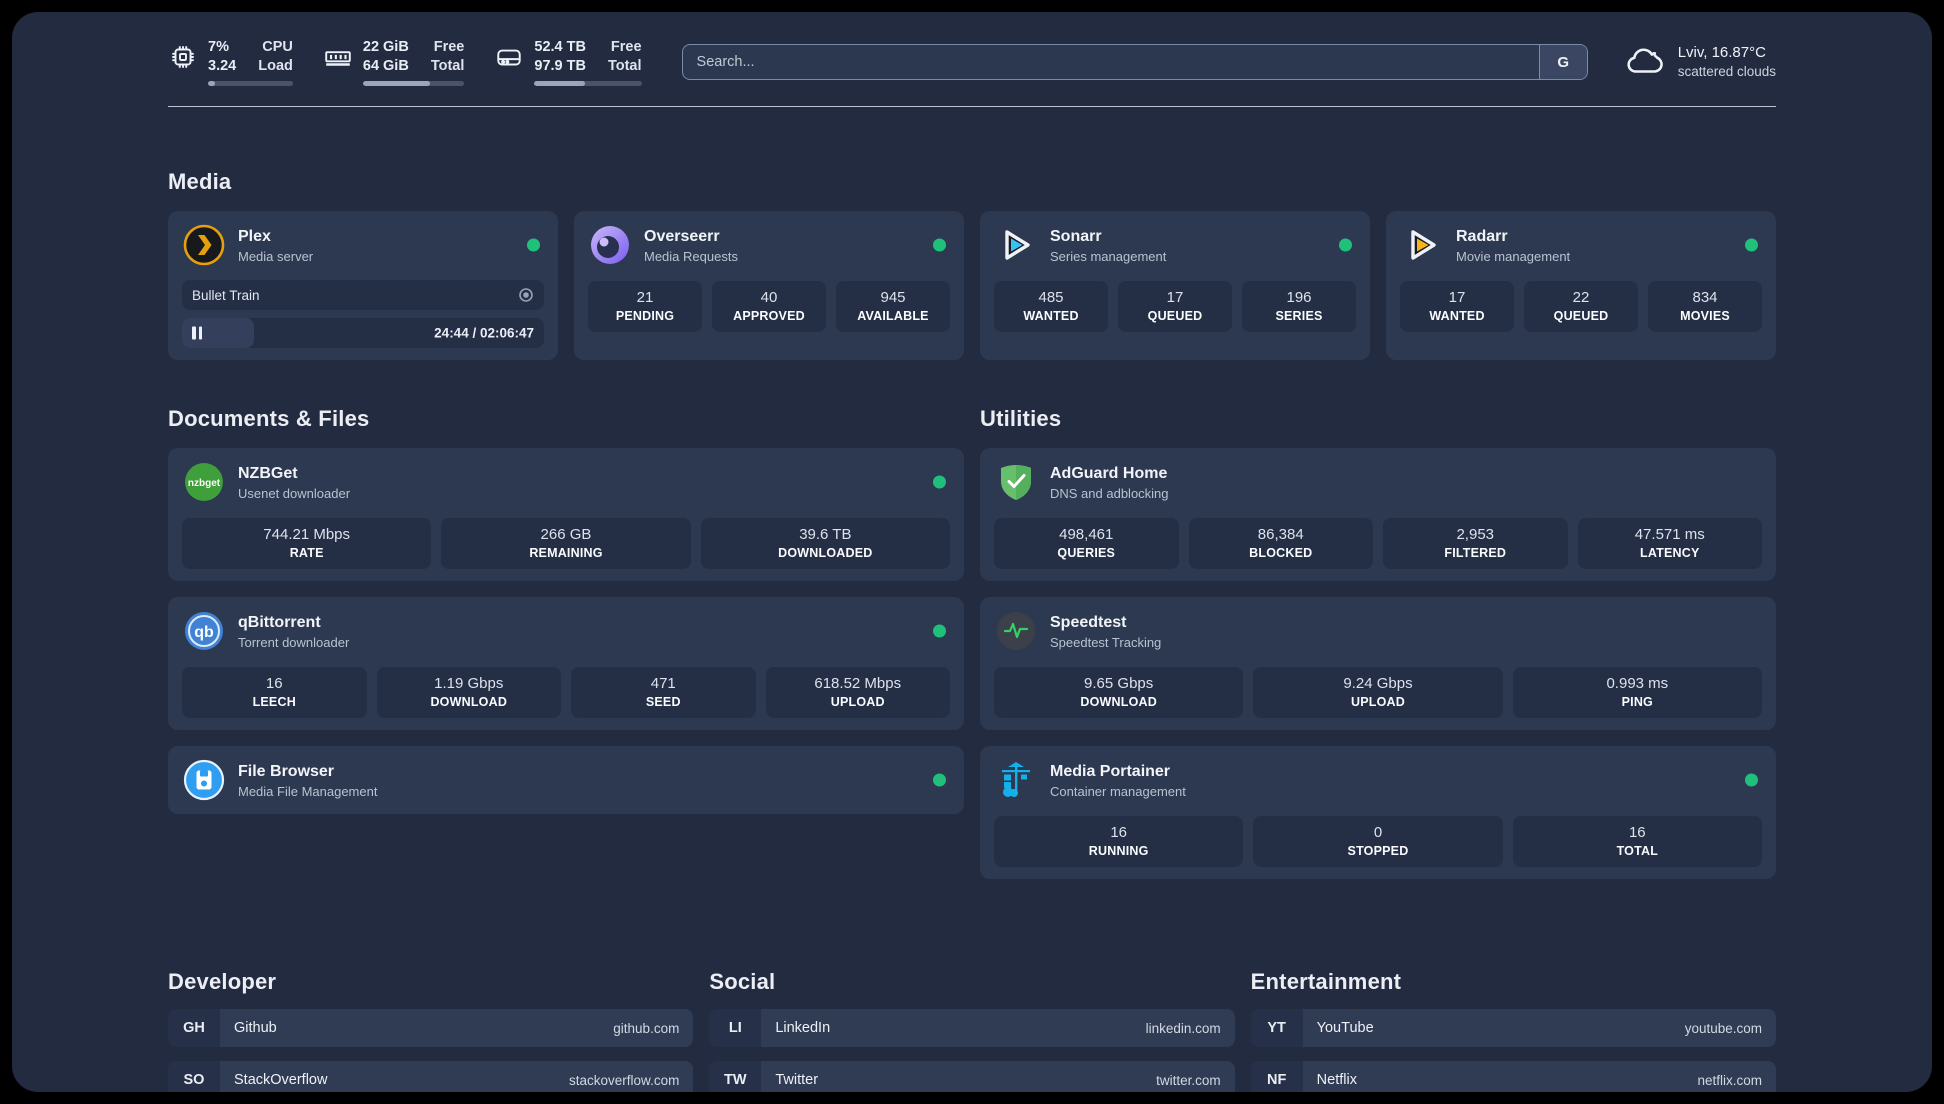  Describe the element at coordinates (560, 47) in the screenshot. I see `disk-free-value: 52.4 TB` at that location.